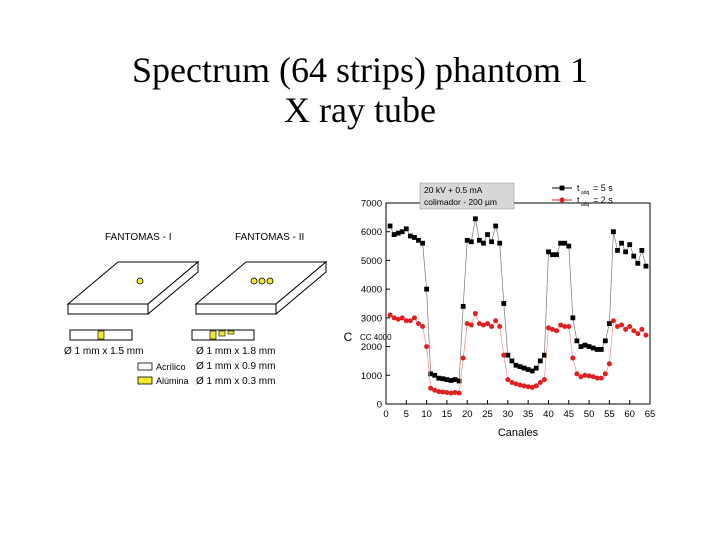  Describe the element at coordinates (376, 337) in the screenshot. I see `y-axis-label-overlap: CC 4000` at that location.